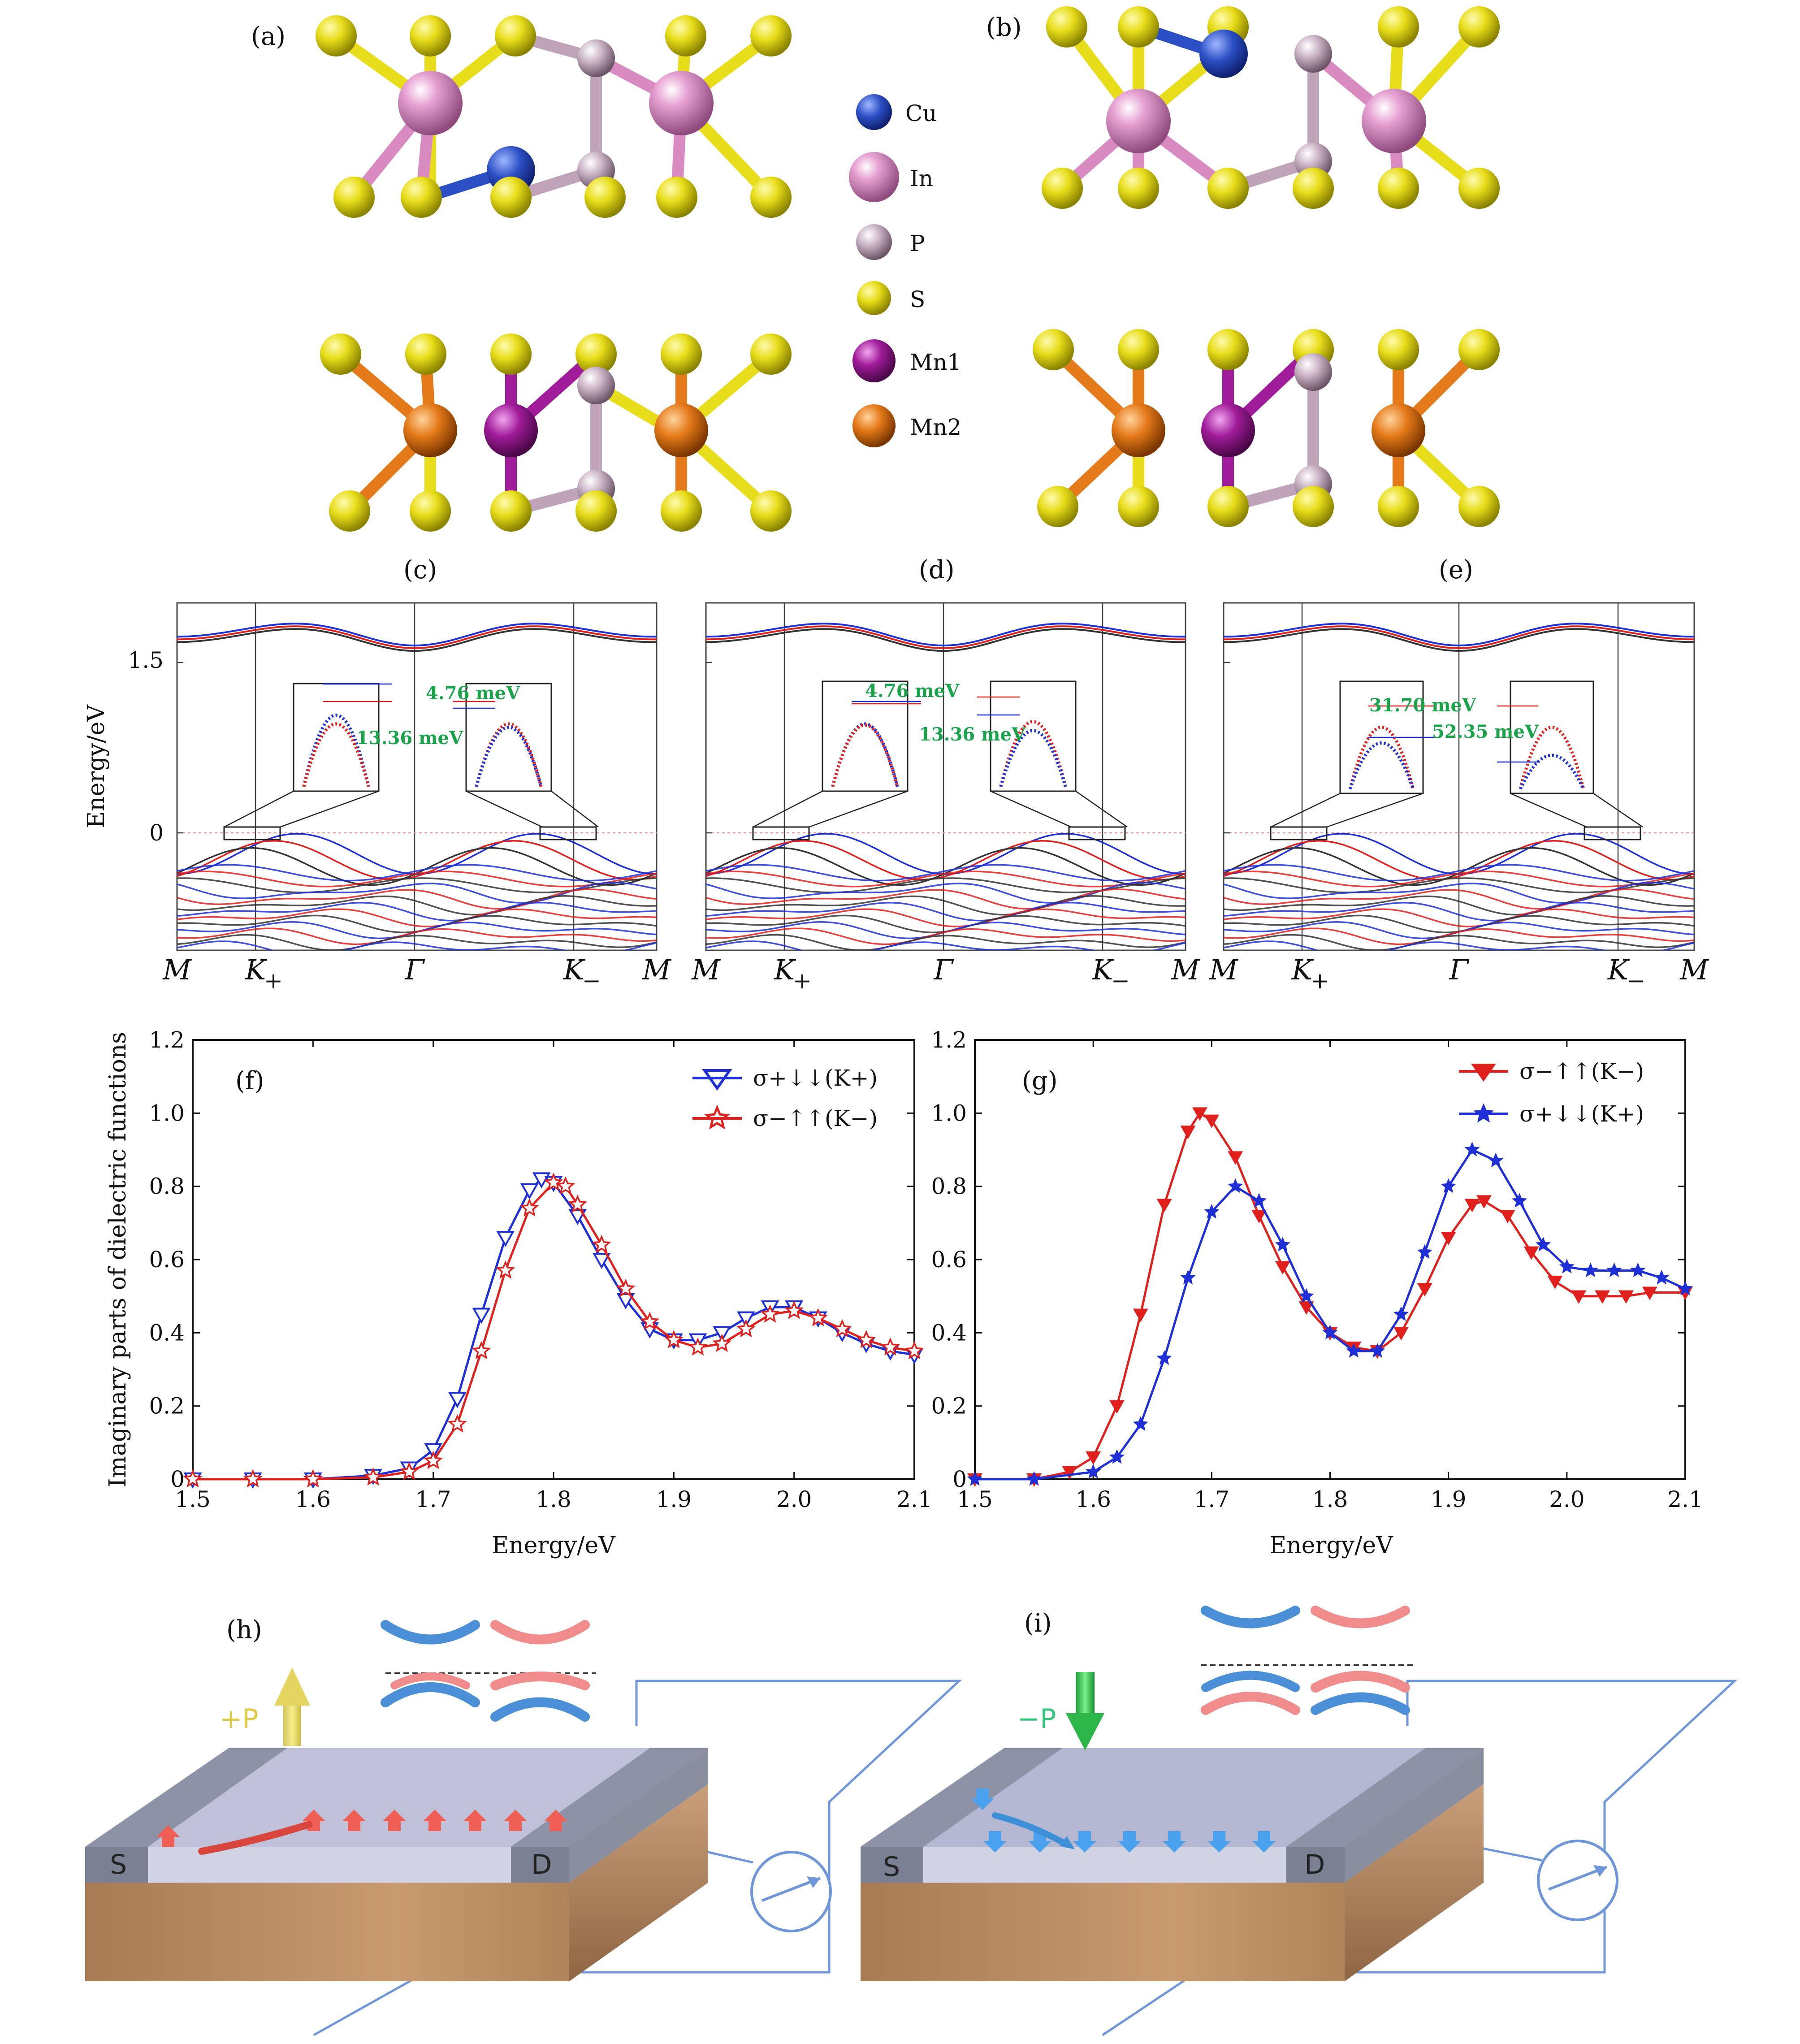  What do you see at coordinates (1459, 969) in the screenshot?
I see `kpoint-label: Γ` at bounding box center [1459, 969].